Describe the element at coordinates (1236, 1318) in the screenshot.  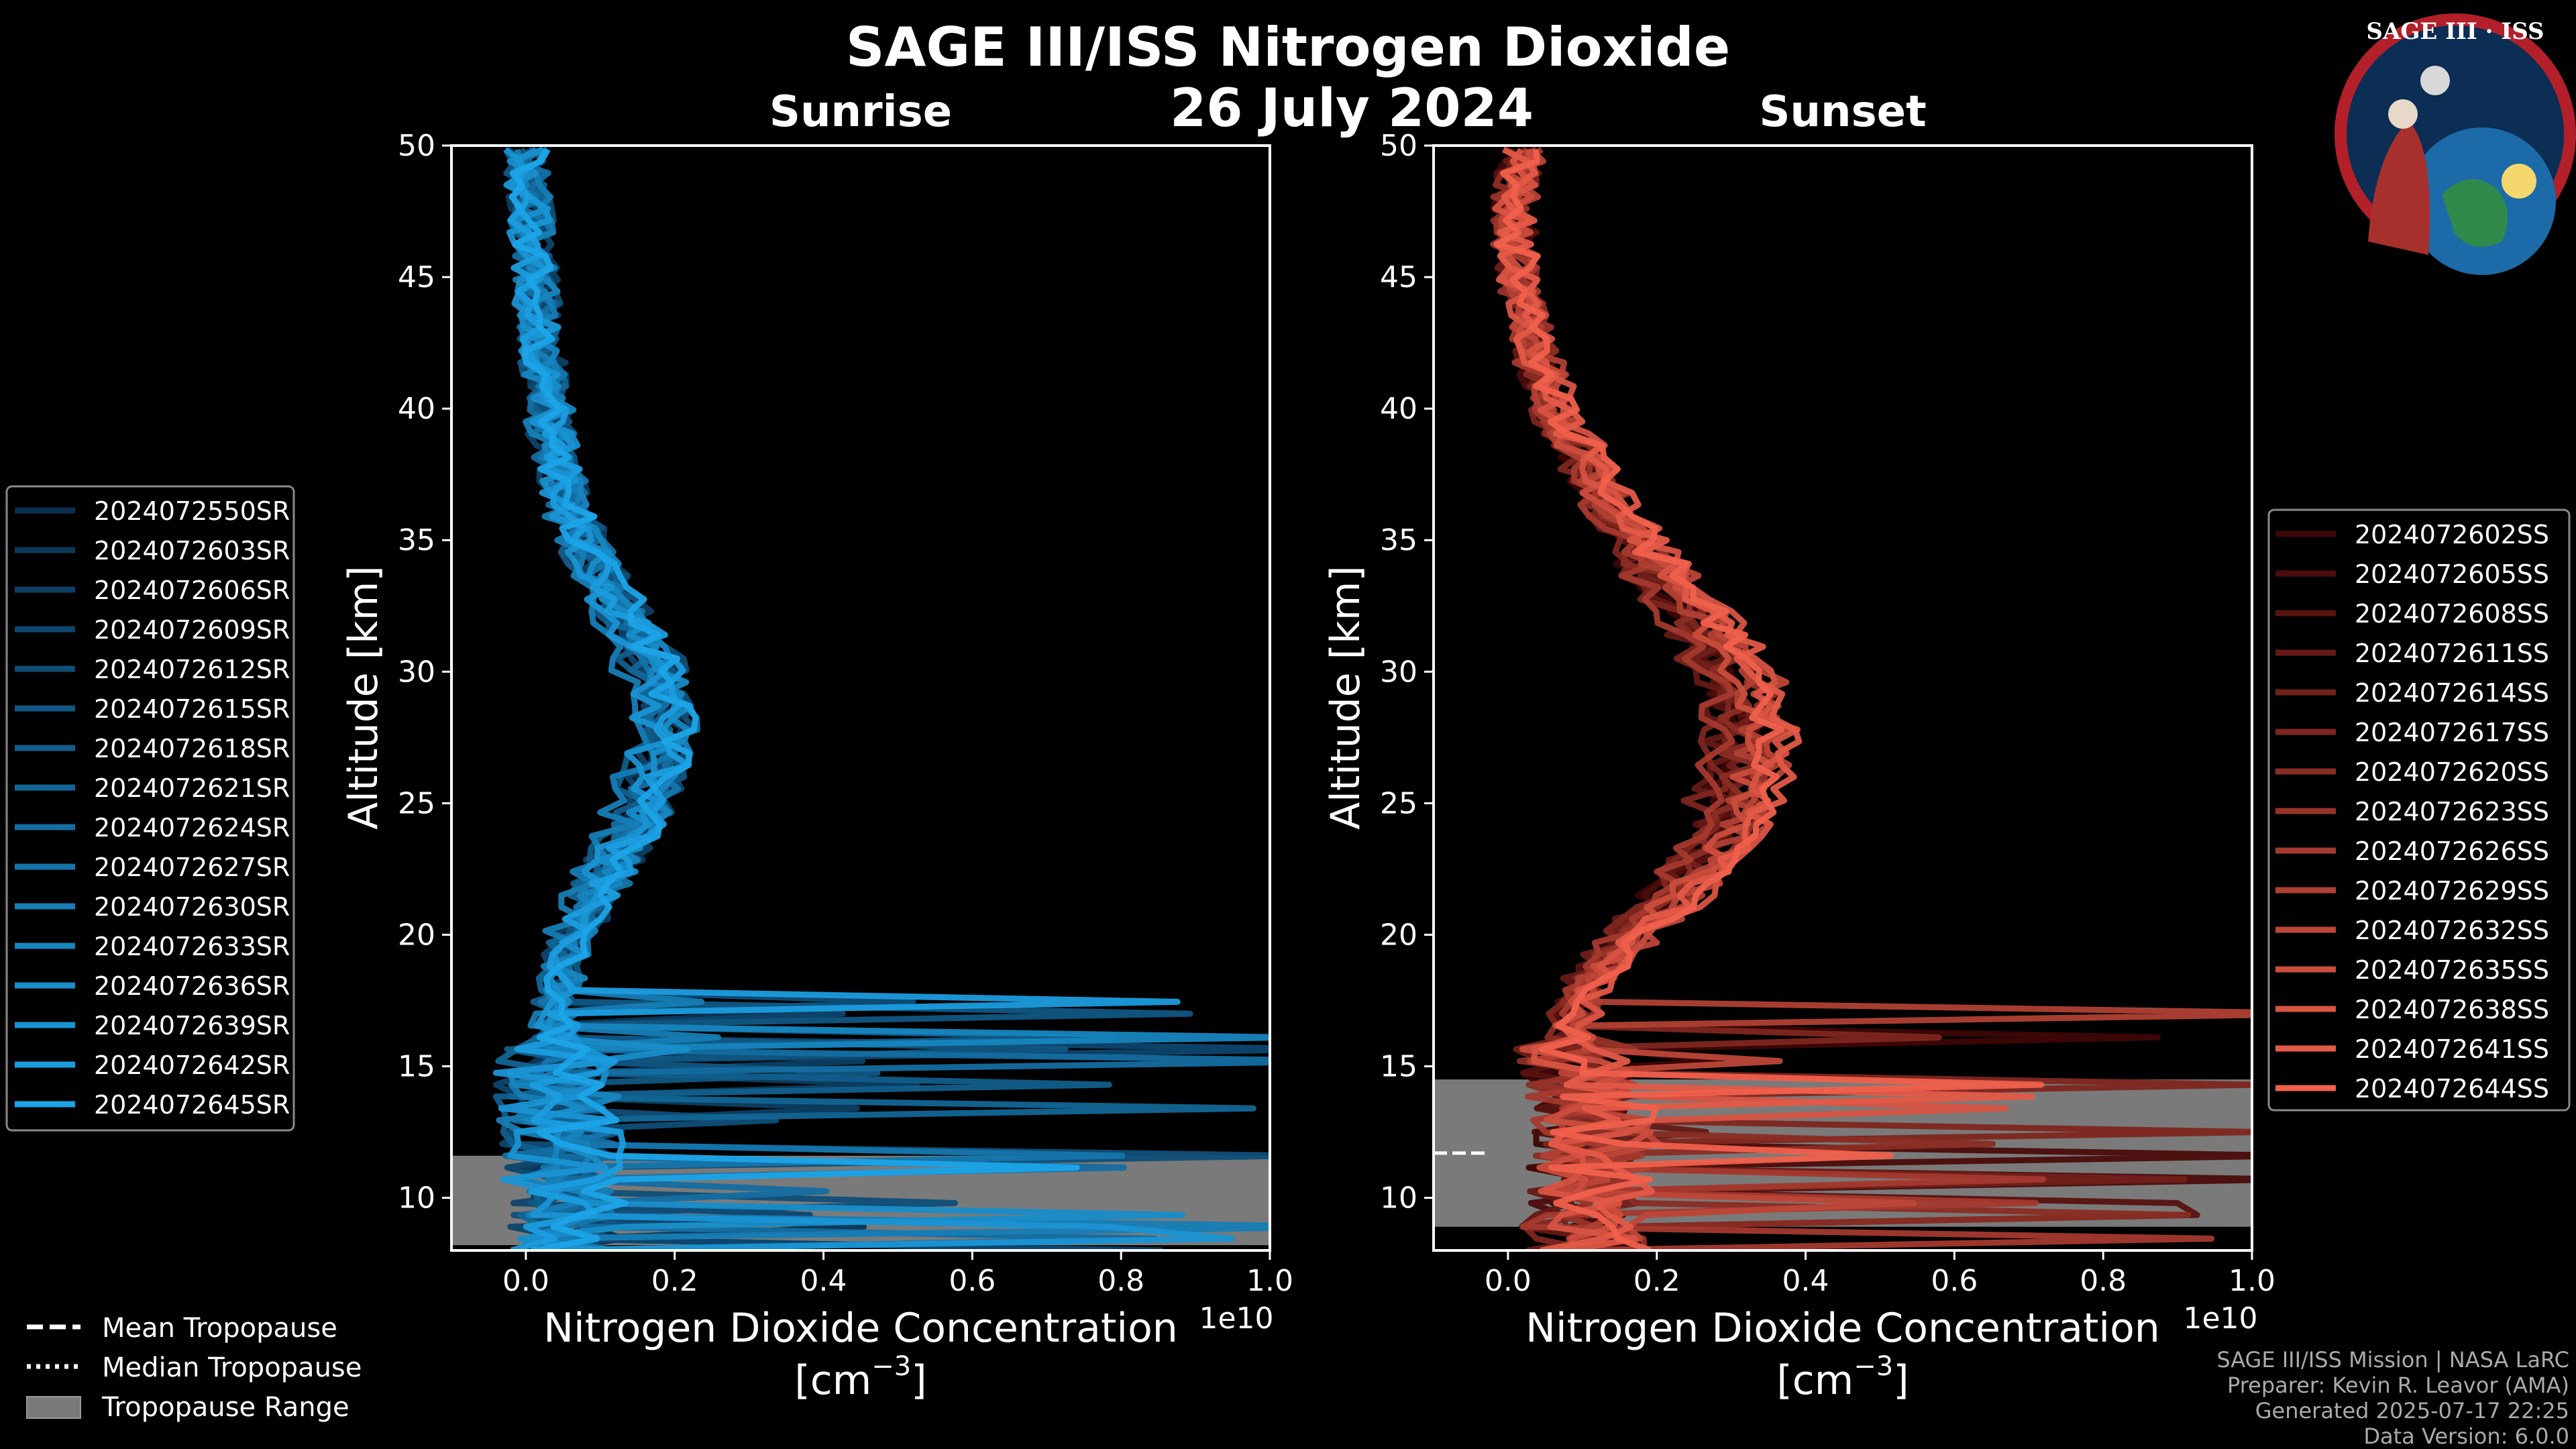
I see `sunrise-x-scale-label: 1e10` at that location.